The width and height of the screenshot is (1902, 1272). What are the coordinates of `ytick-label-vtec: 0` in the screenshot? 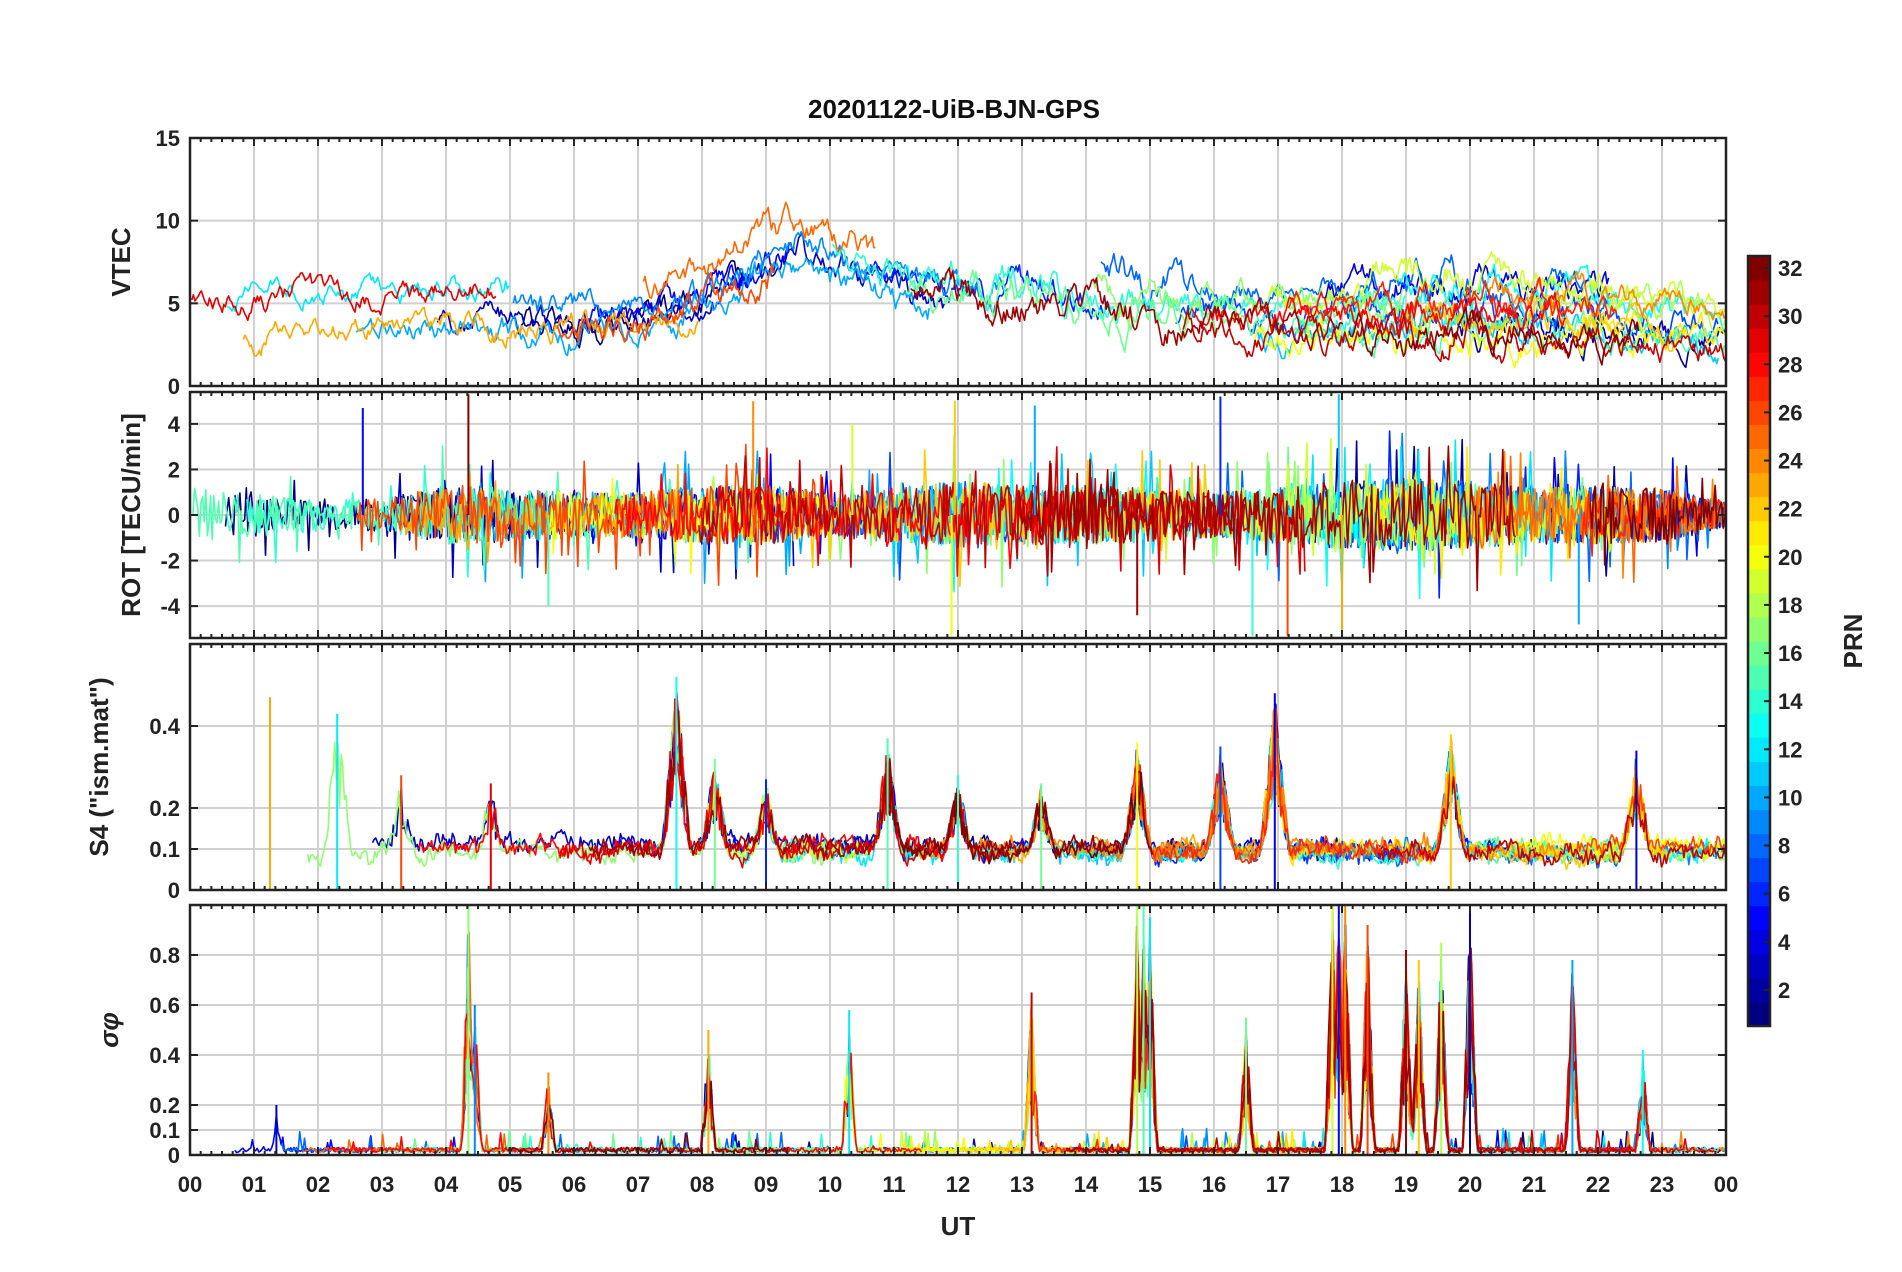 It's located at (174, 386).